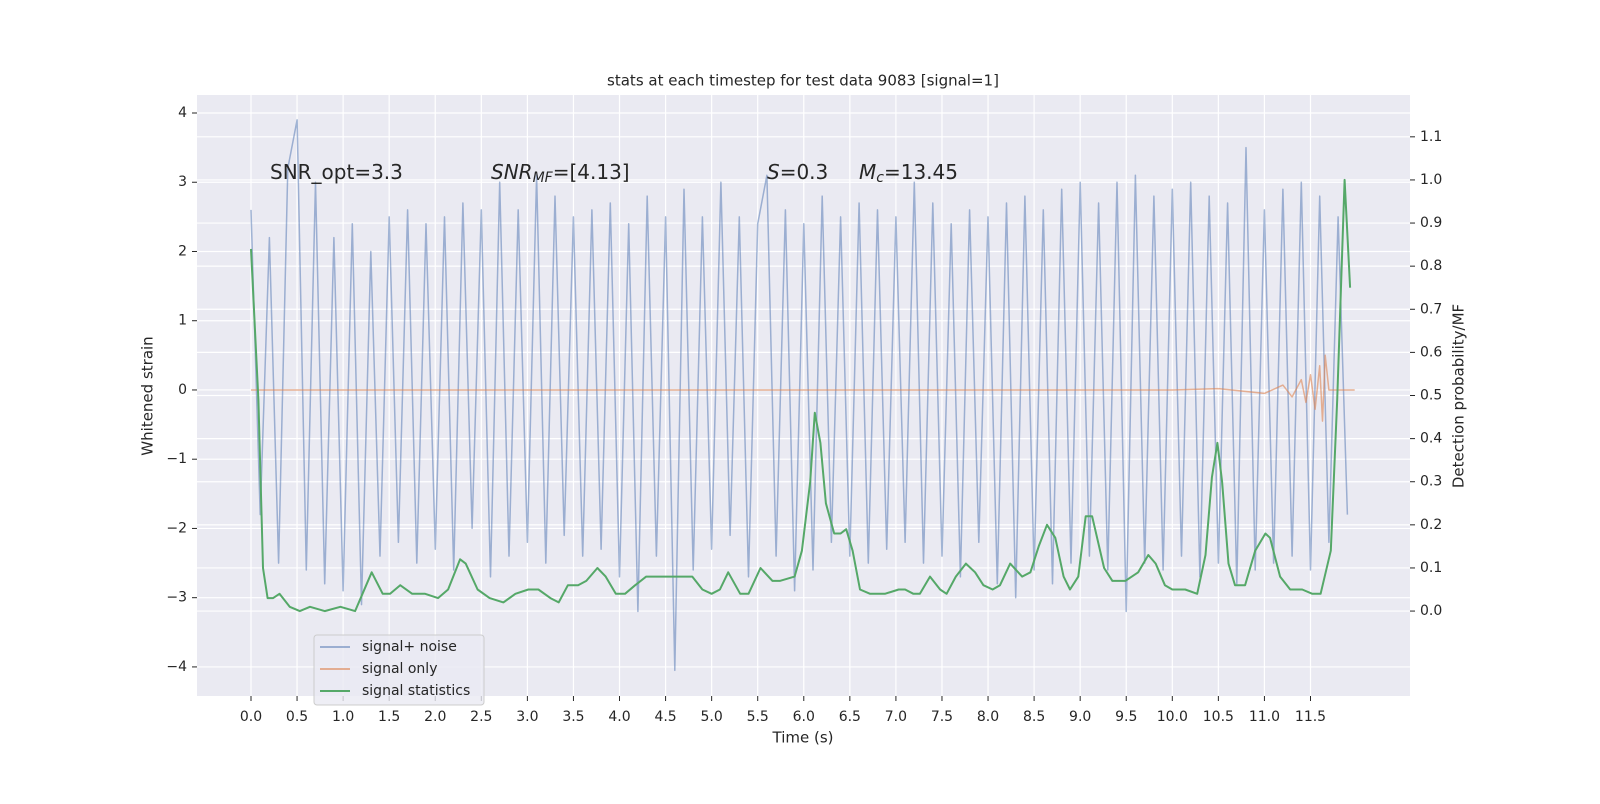 The width and height of the screenshot is (1600, 804). I want to click on annotation-part: SNR_opt=3.3, so click(336, 172).